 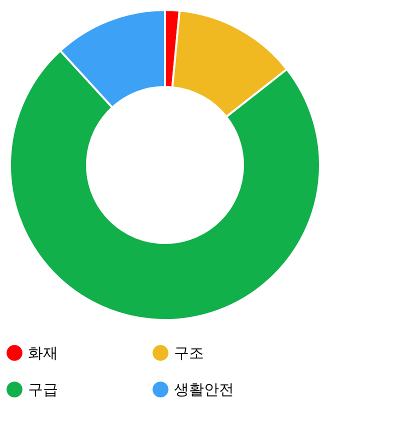 I want to click on legend-label: 구조, so click(x=189, y=353).